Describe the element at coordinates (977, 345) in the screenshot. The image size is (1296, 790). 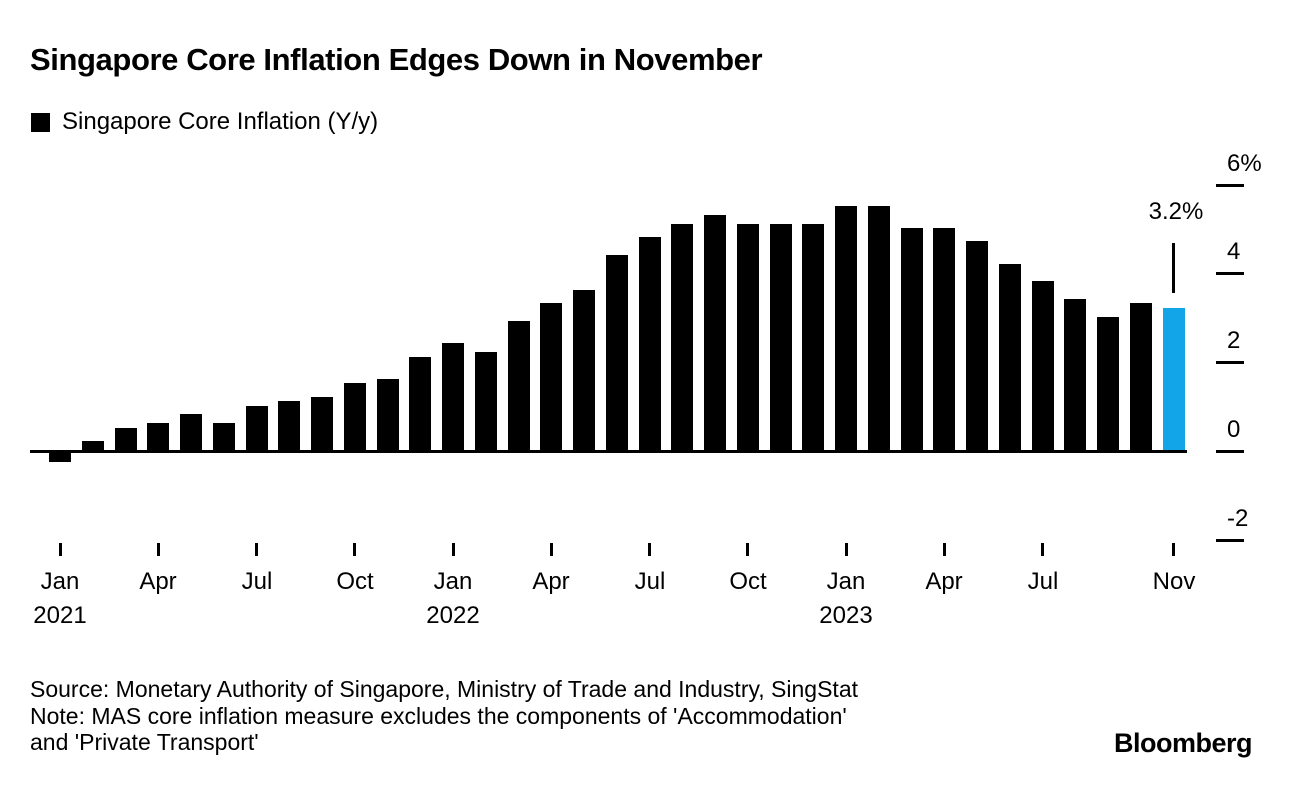
I see `bar-may-2023` at that location.